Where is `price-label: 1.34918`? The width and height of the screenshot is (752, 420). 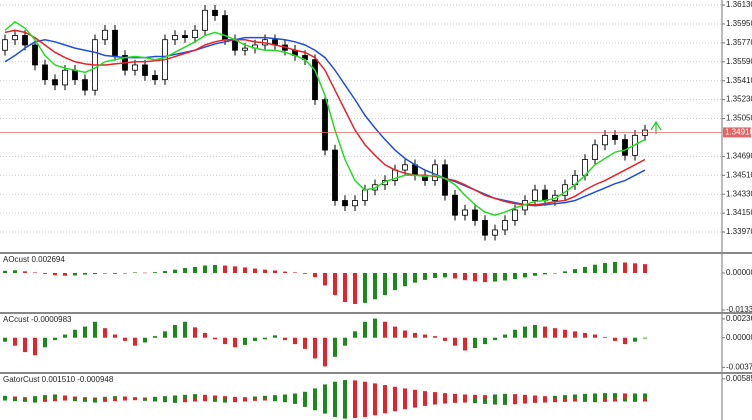
price-label: 1.34918 is located at coordinates (738, 132).